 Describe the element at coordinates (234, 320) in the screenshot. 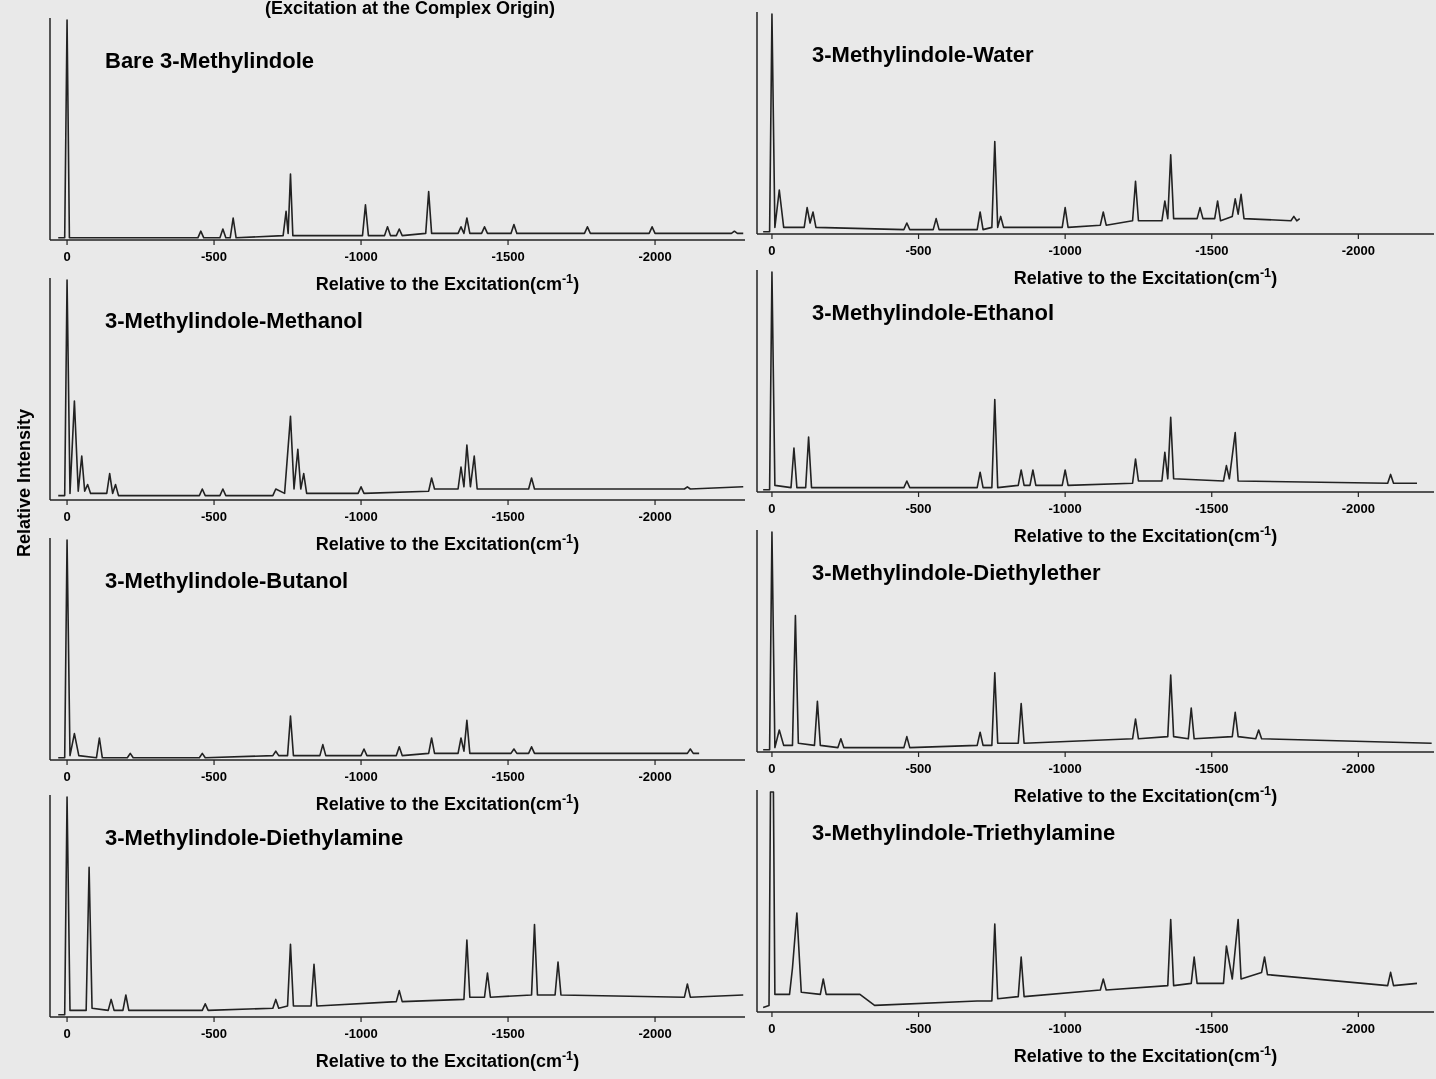

I see `text: 3-Methylindole-Methanol` at that location.